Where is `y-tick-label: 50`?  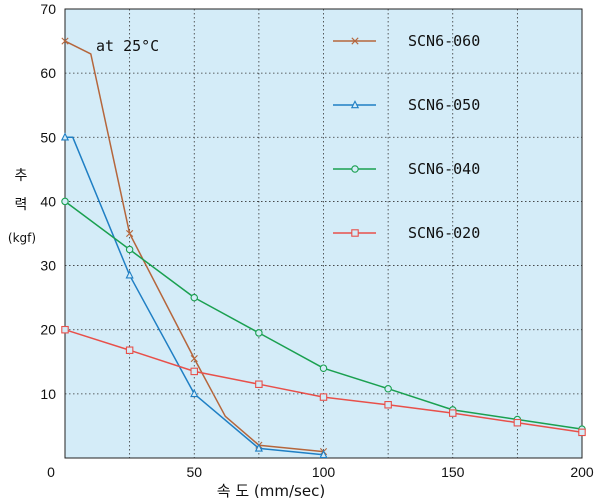
y-tick-label: 50 is located at coordinates (48, 137).